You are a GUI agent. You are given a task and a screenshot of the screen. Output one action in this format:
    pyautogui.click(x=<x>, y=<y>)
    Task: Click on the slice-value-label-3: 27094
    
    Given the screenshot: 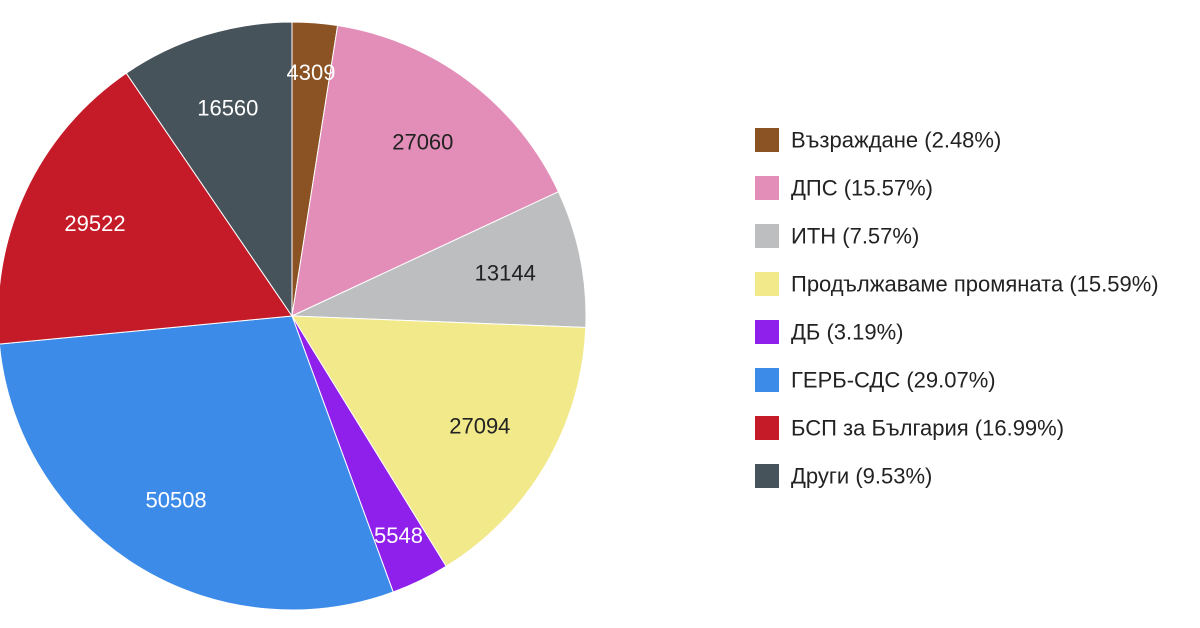 What is the action you would take?
    pyautogui.click(x=479, y=425)
    